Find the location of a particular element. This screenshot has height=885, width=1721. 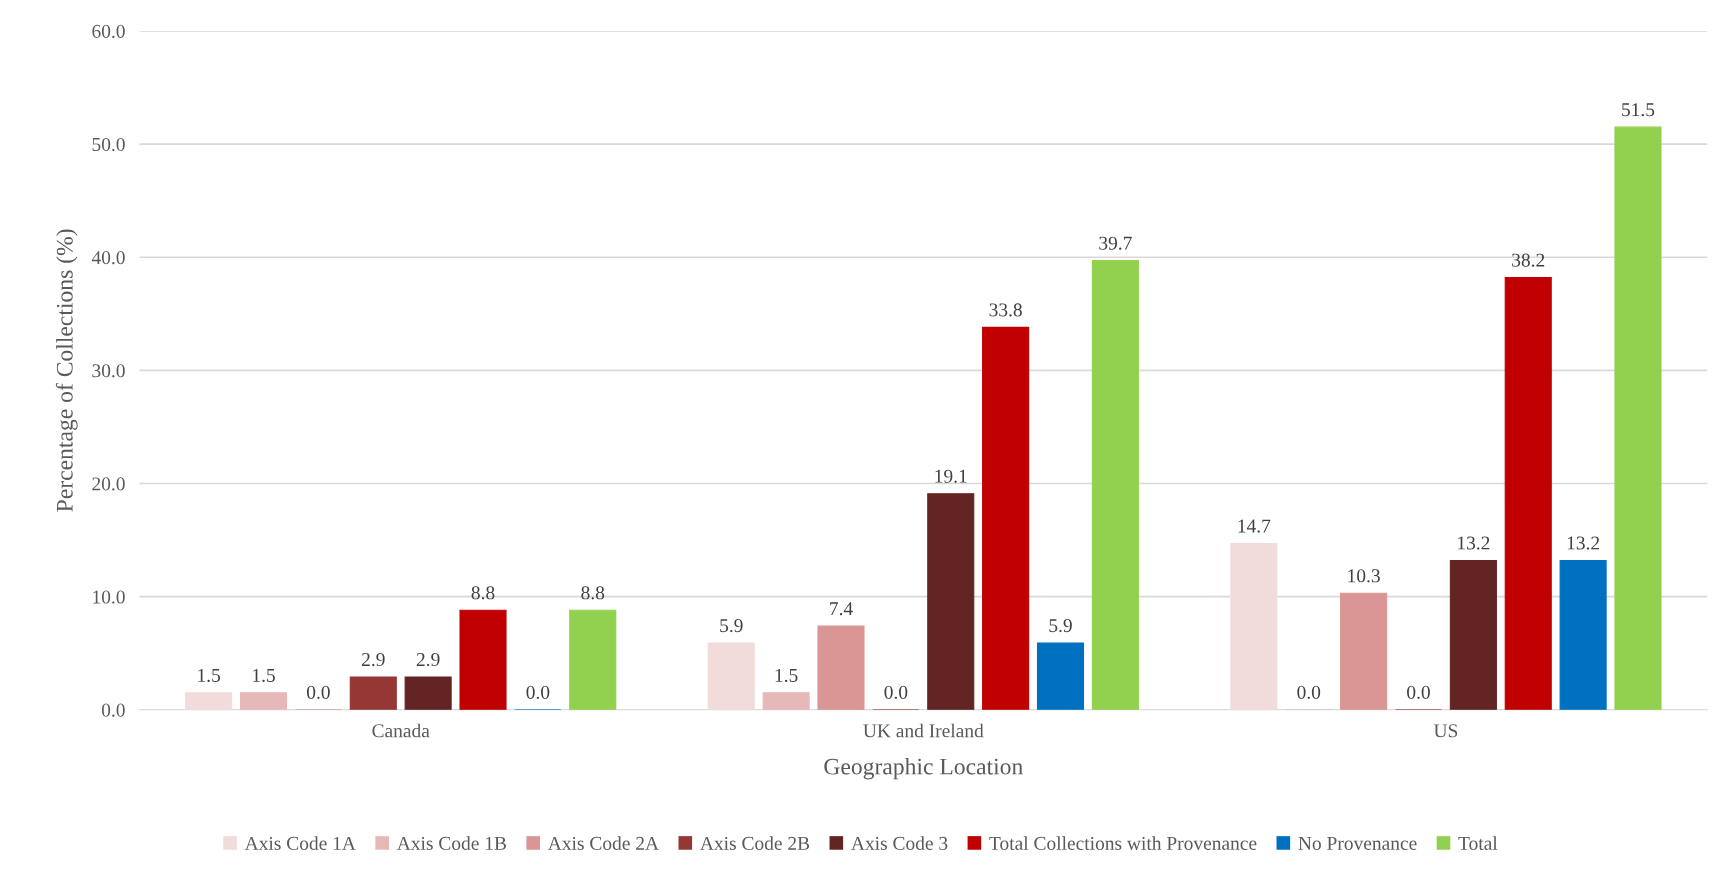

data-label: 10.3 is located at coordinates (1364, 576).